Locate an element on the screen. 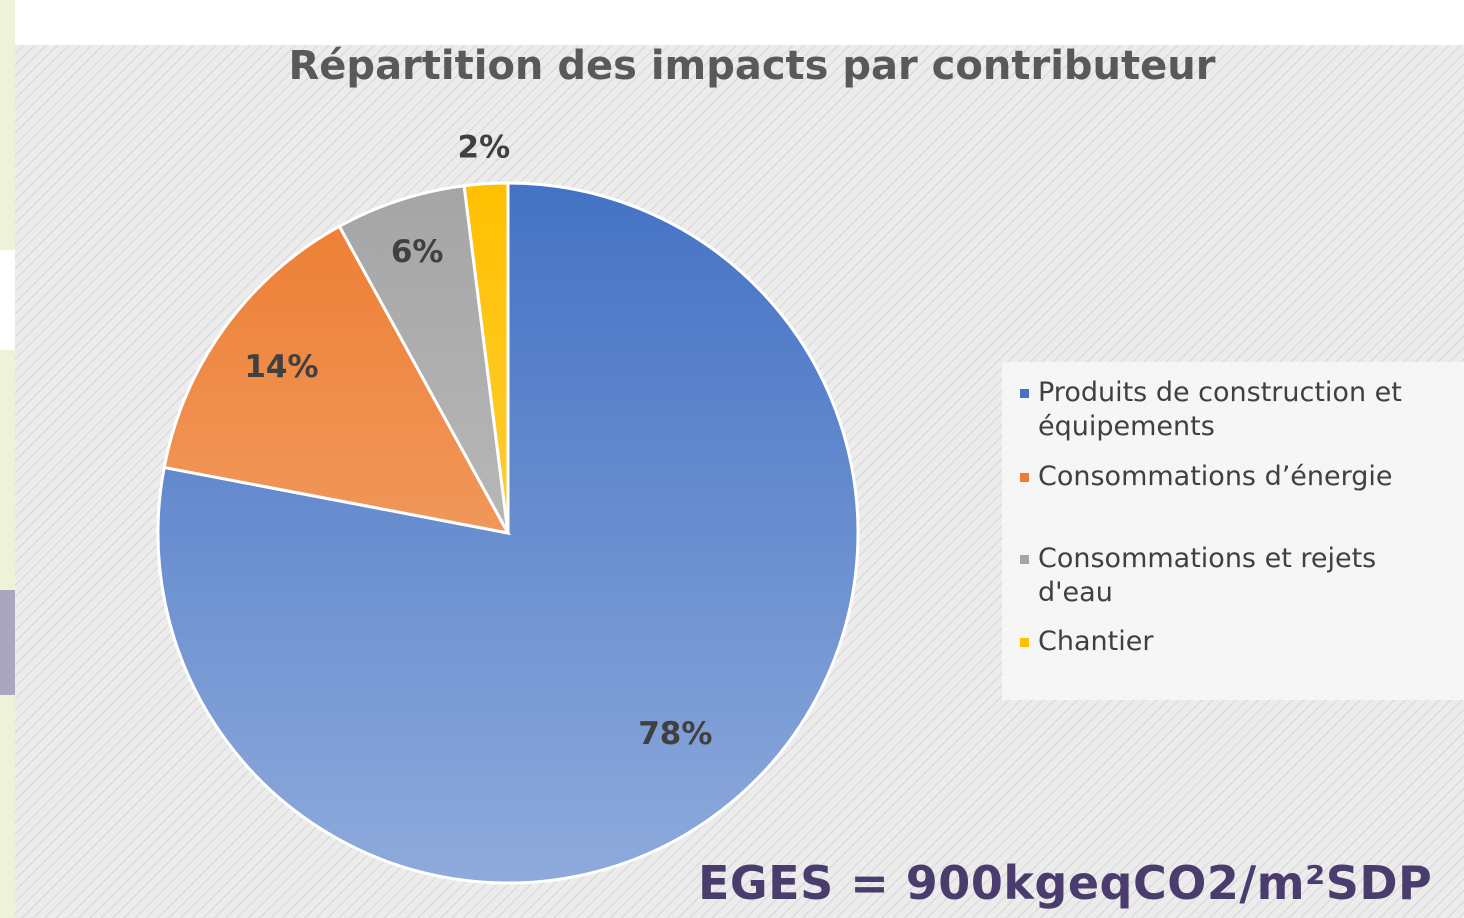  data-label: 78% is located at coordinates (675, 734).